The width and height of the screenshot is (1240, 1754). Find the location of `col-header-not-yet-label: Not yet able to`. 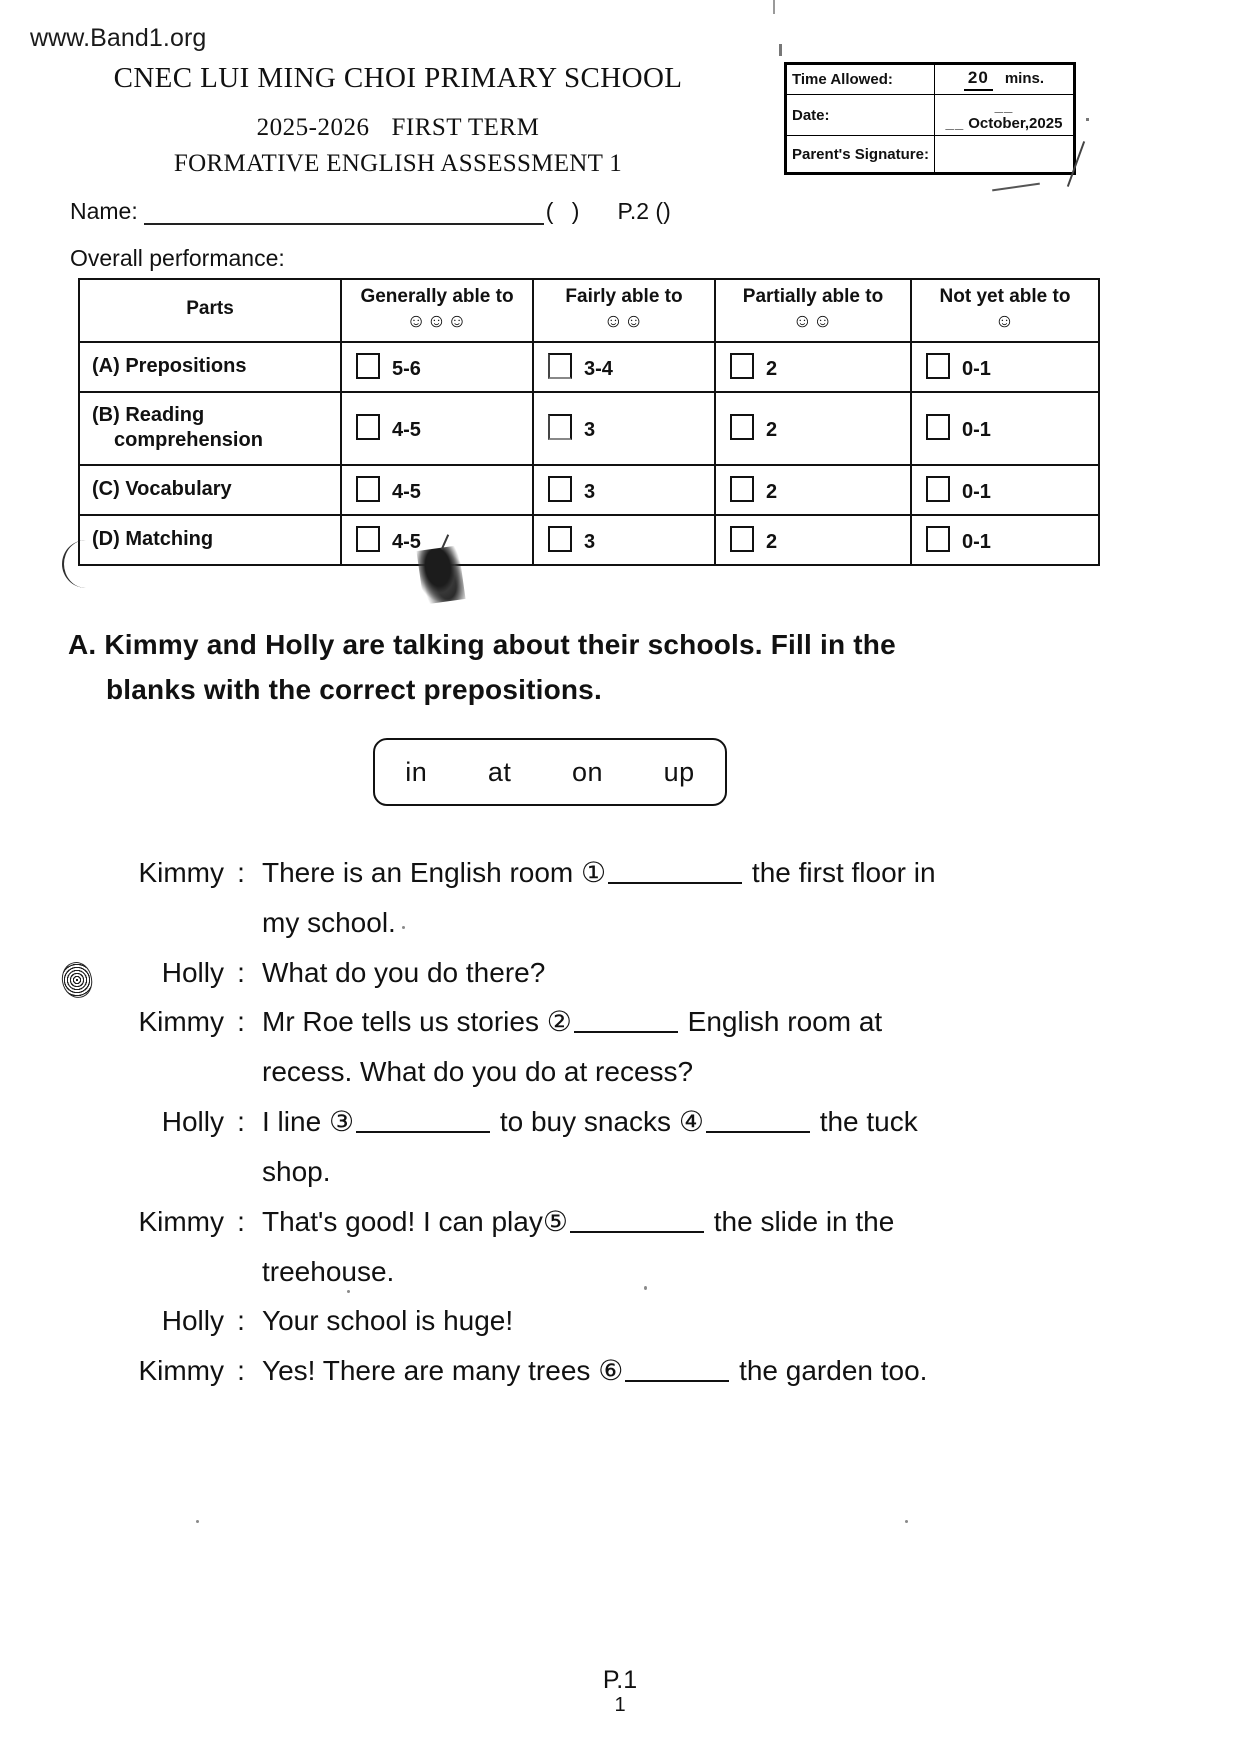

col-header-not-yet-label: Not yet able to is located at coordinates (1005, 296).